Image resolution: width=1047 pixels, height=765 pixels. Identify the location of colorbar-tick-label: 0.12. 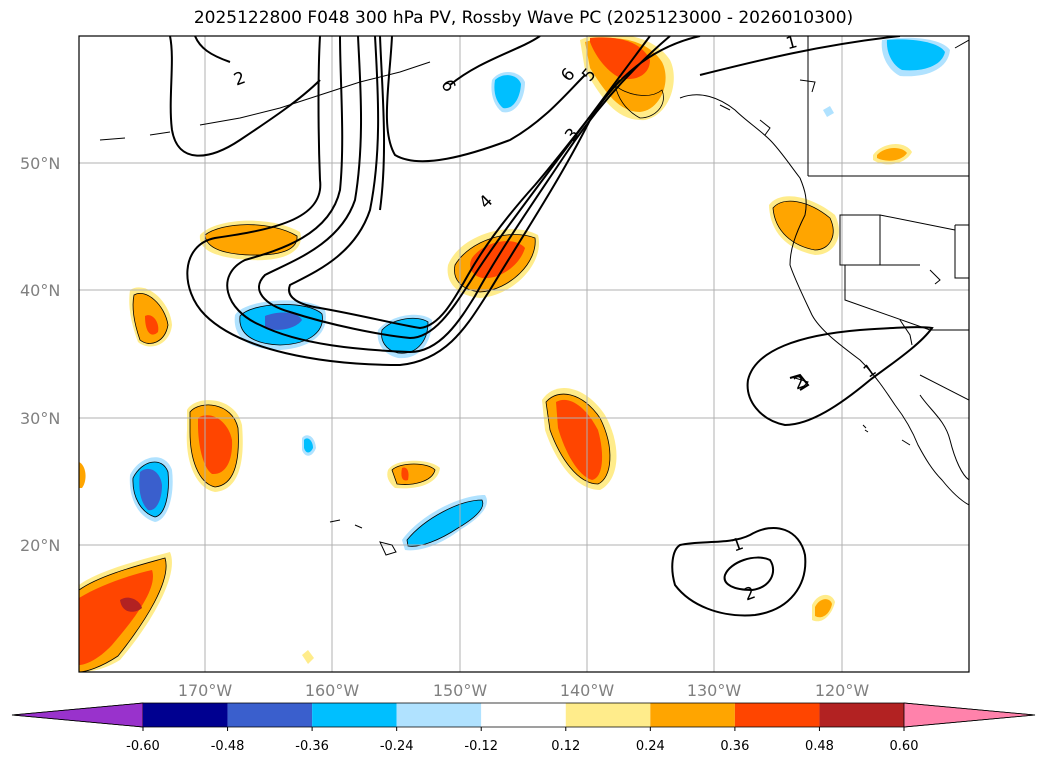
(565, 746).